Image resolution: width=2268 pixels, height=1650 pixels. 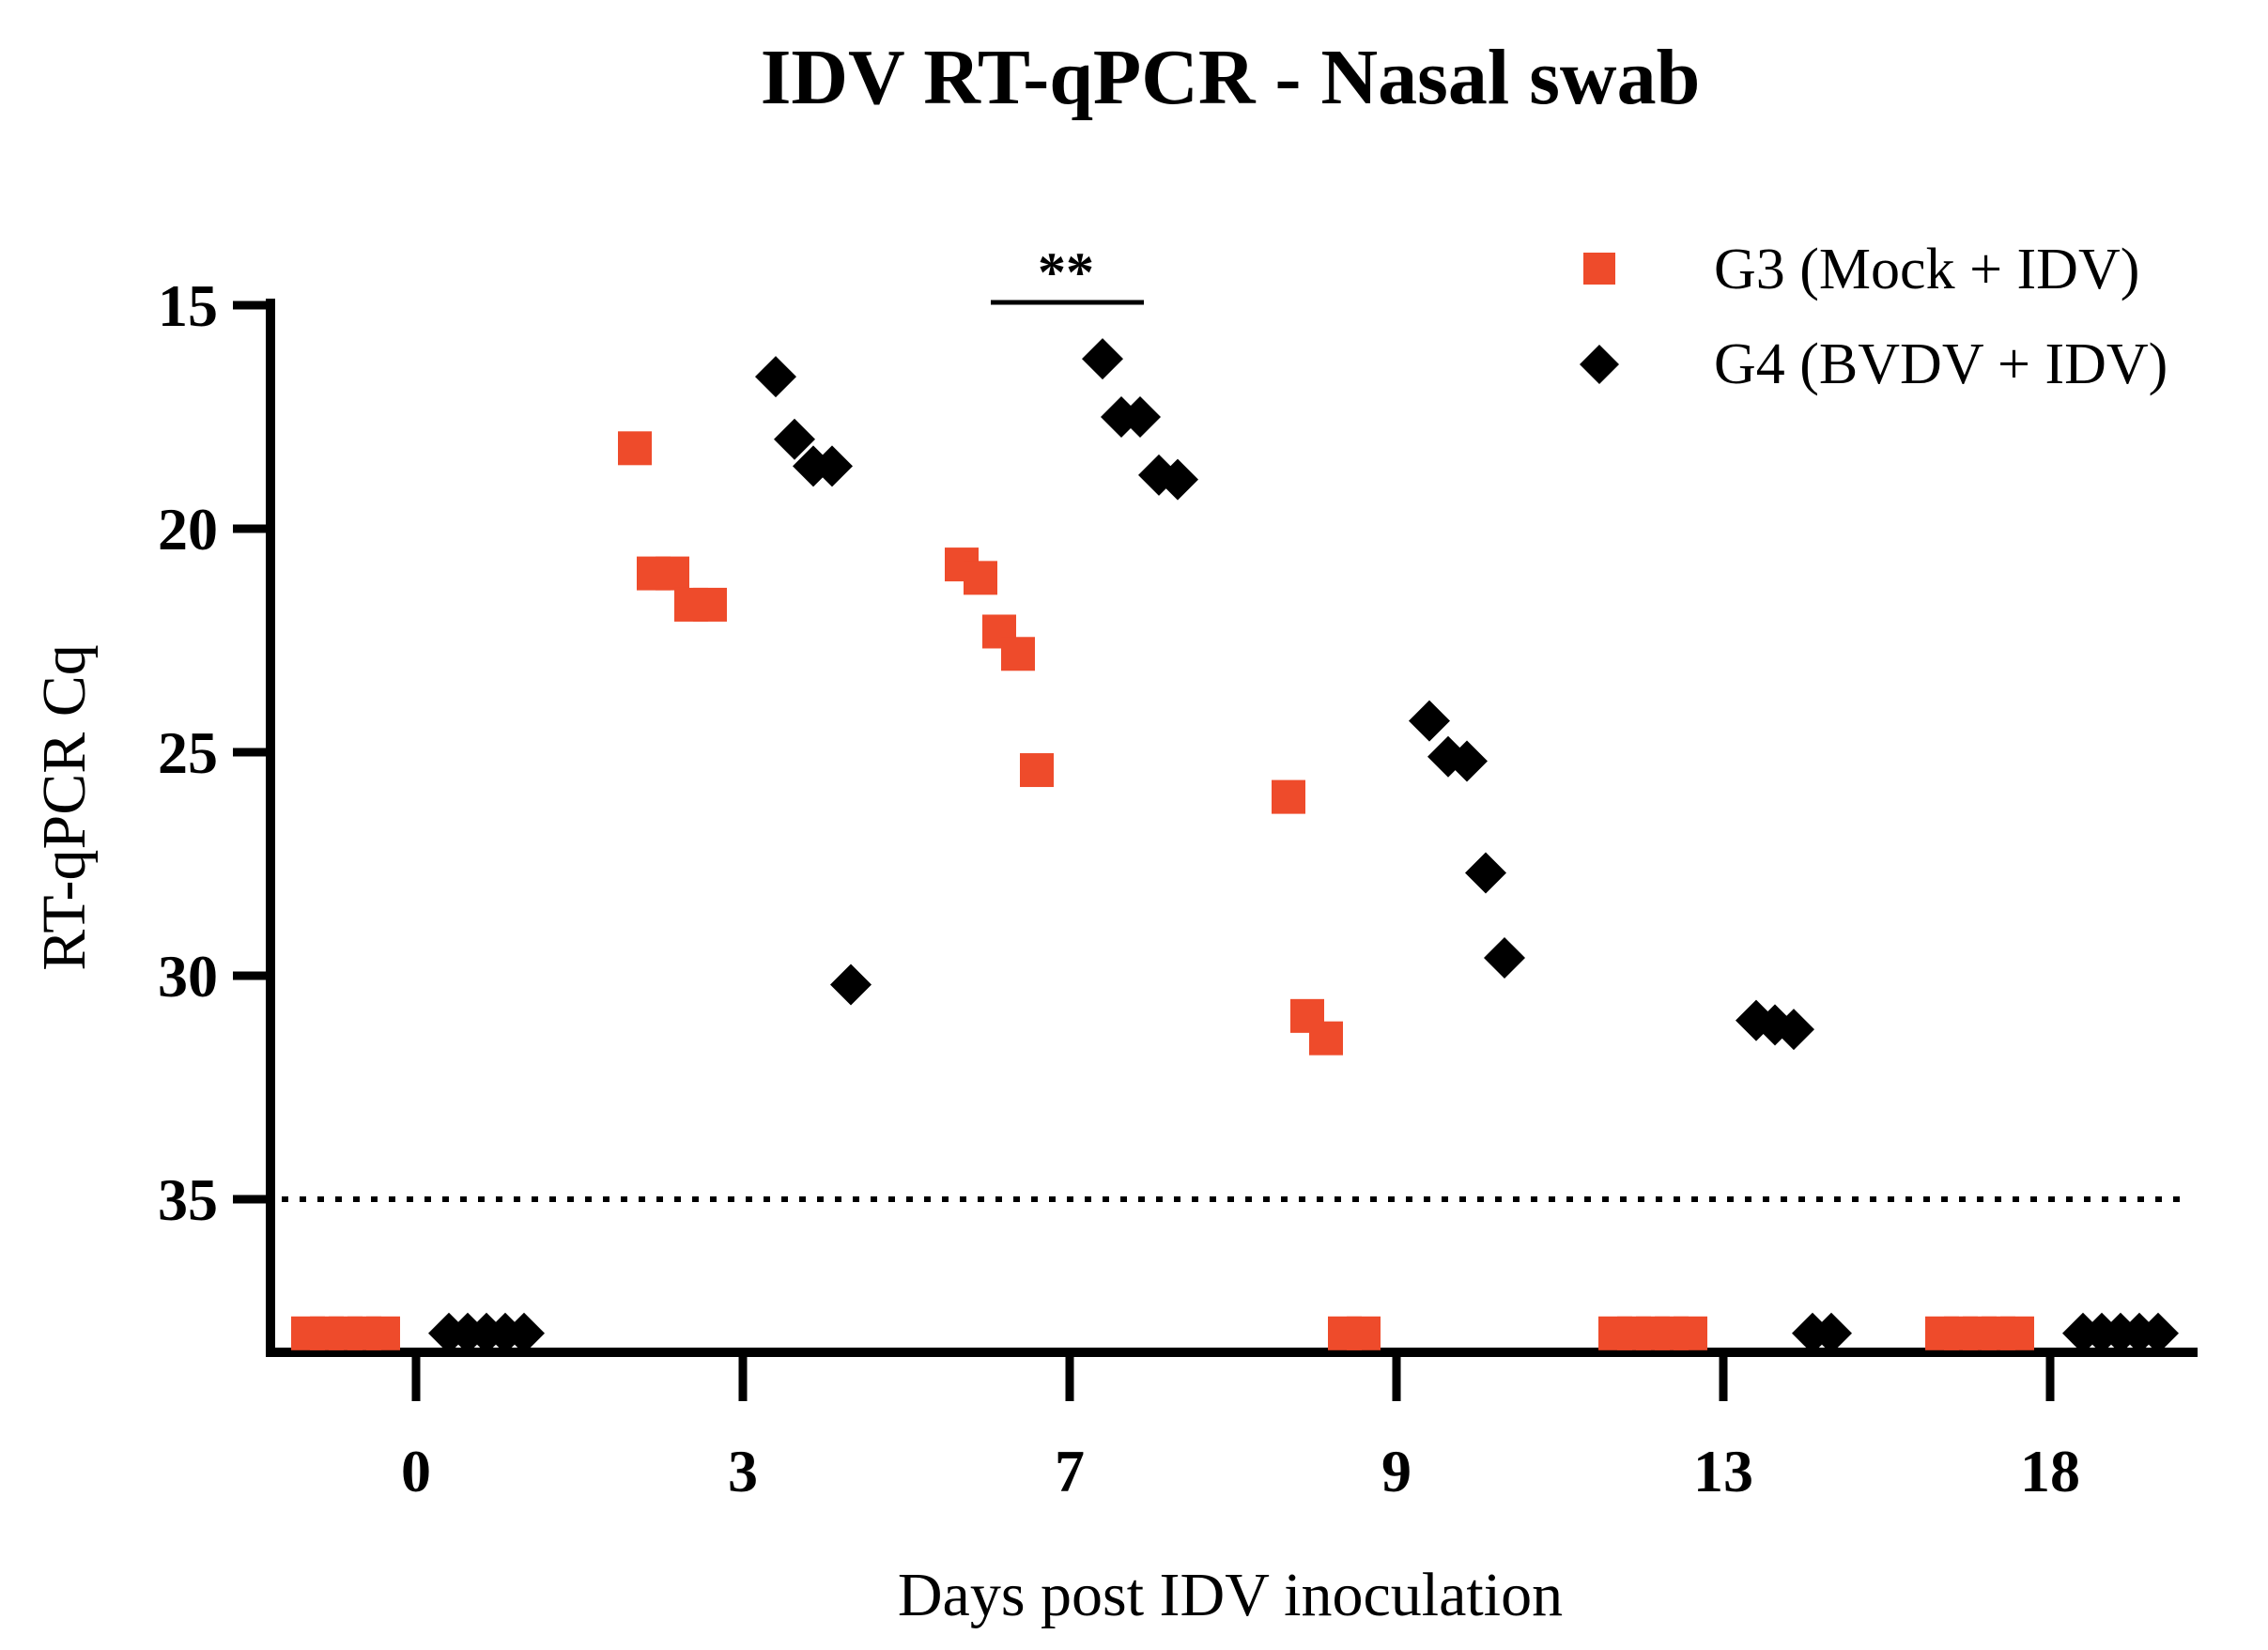 I want to click on legend-label-g4: G4 (BVDV + IDV), so click(x=1941, y=364).